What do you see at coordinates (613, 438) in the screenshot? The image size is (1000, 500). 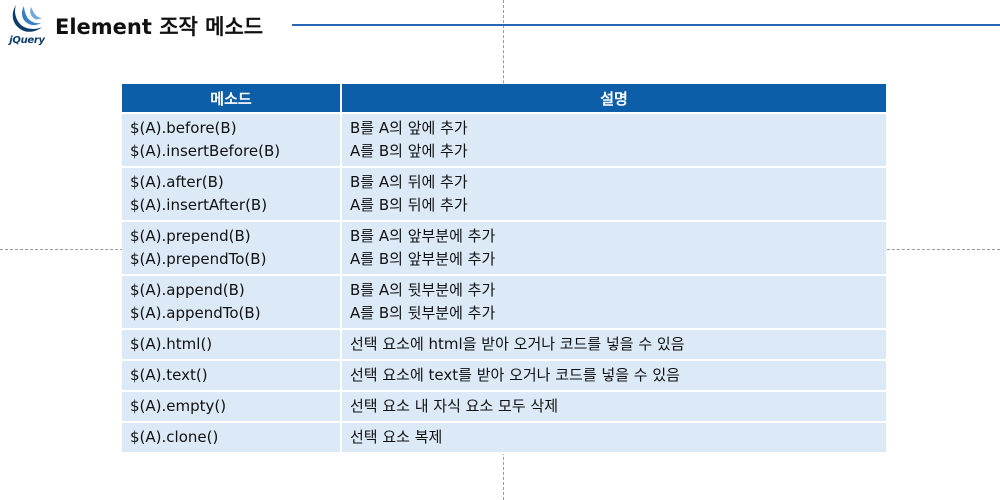 I see `description-cell: 선택 요소 복제` at bounding box center [613, 438].